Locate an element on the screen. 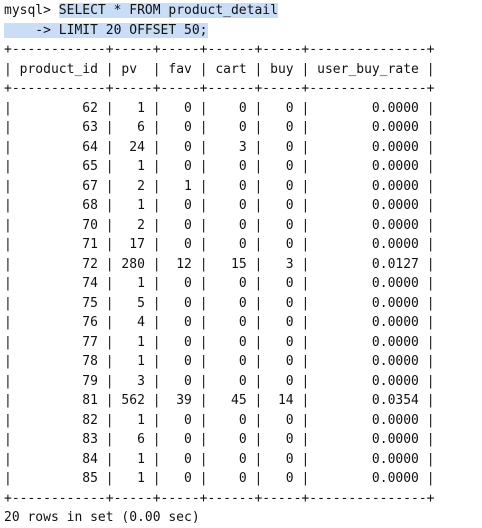  table-row: | 74 | 1 | 0 | 0 | 0 | 0.0000 | is located at coordinates (243, 284).